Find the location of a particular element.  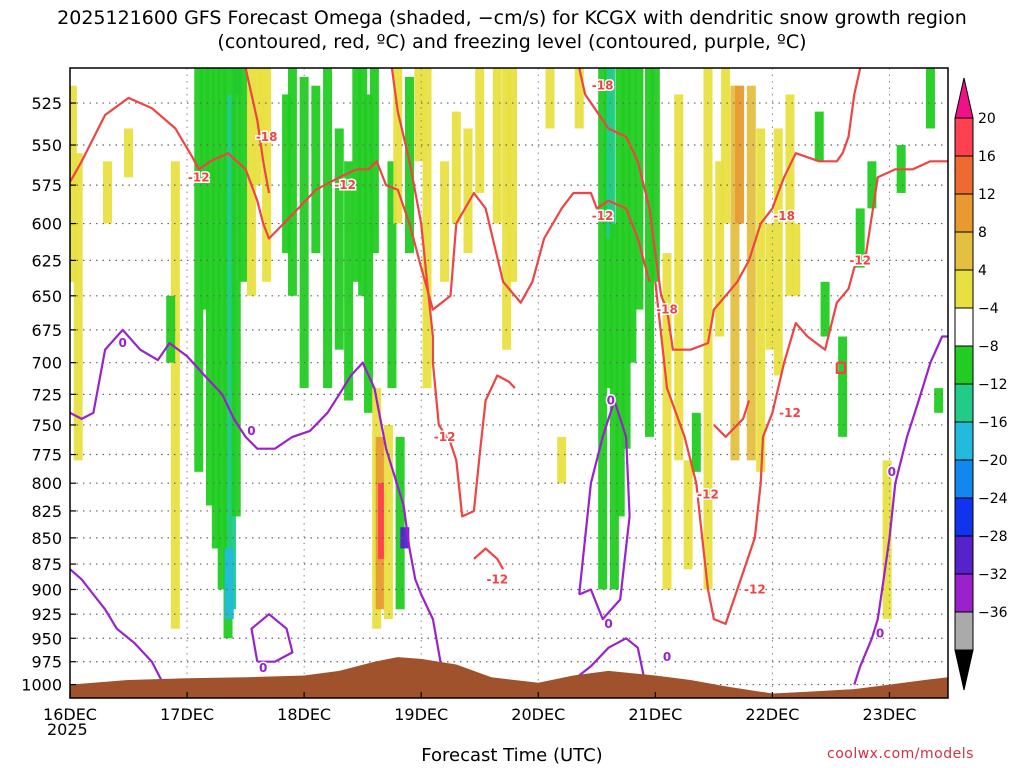

colorbar-label: 16 is located at coordinates (987, 157).